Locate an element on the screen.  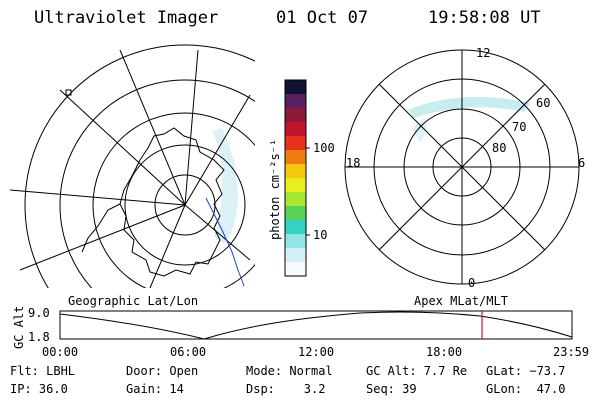
filter-readout: Flt: LBHL is located at coordinates (43, 371).